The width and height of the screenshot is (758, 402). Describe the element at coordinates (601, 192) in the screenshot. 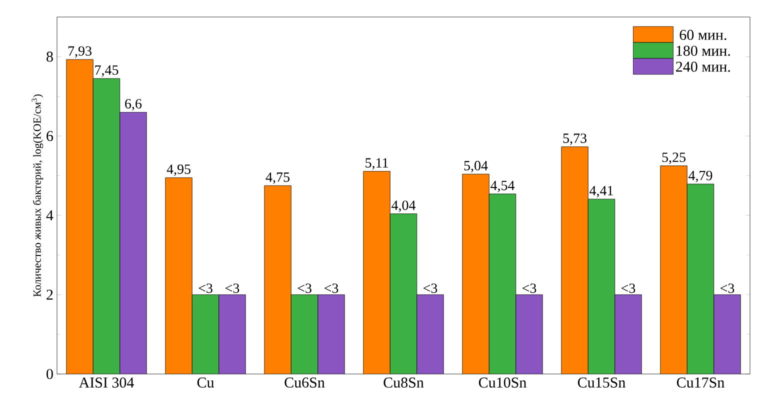

I see `data-label: 4,41` at that location.